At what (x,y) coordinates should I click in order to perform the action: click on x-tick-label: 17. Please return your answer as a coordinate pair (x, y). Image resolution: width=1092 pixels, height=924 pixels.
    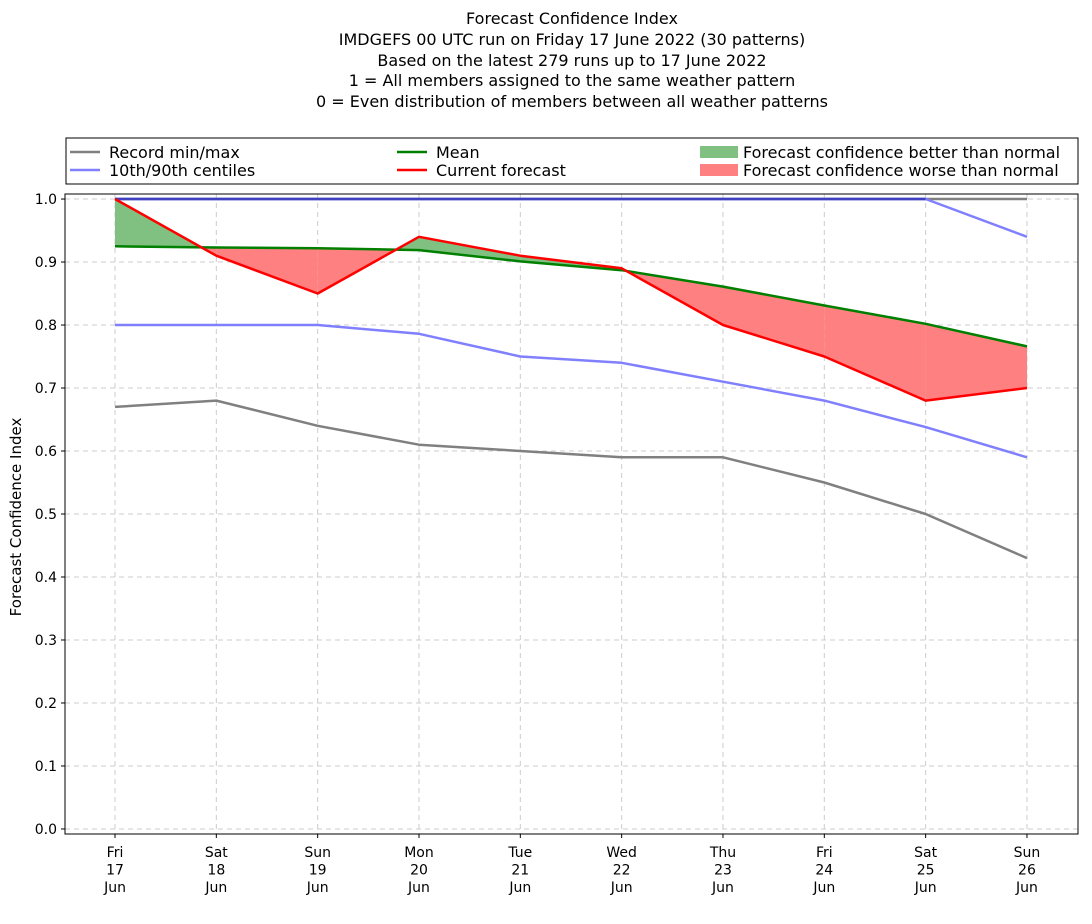
    Looking at the image, I should click on (115, 871).